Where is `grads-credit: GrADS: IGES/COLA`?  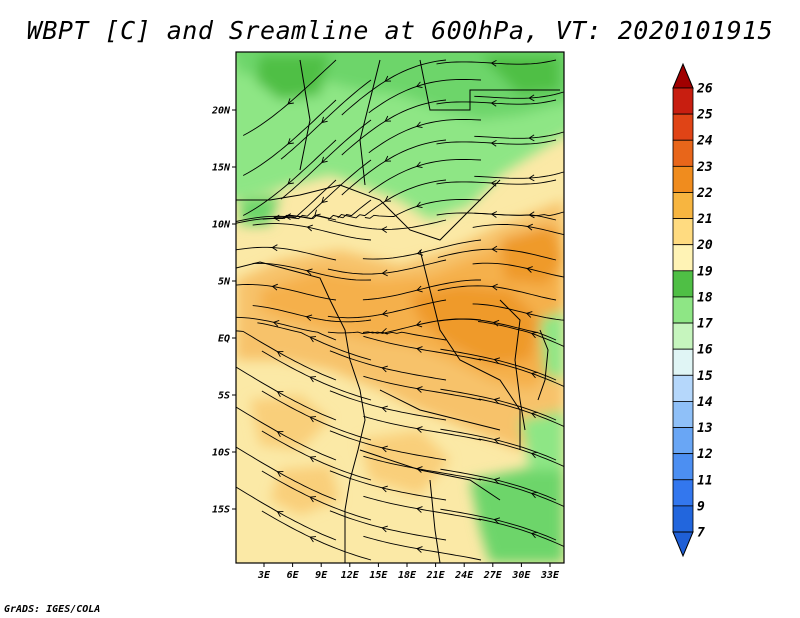 grads-credit: GrADS: IGES/COLA is located at coordinates (52, 609).